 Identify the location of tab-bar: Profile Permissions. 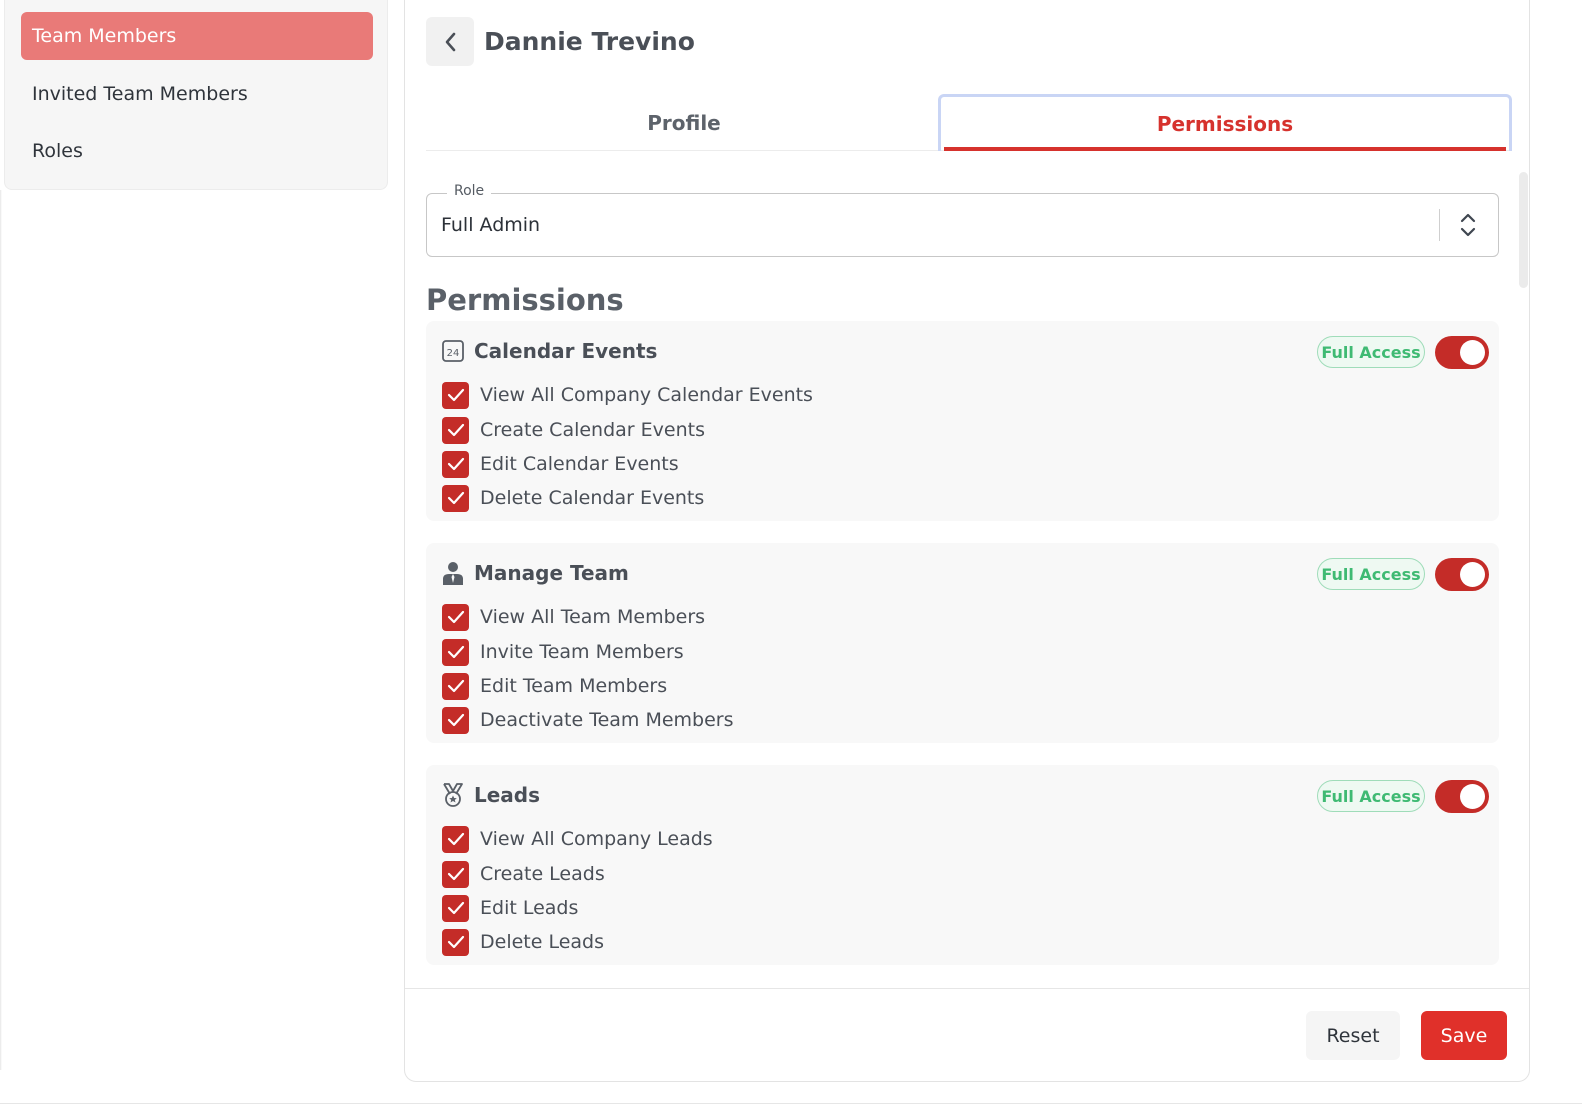
(969, 122).